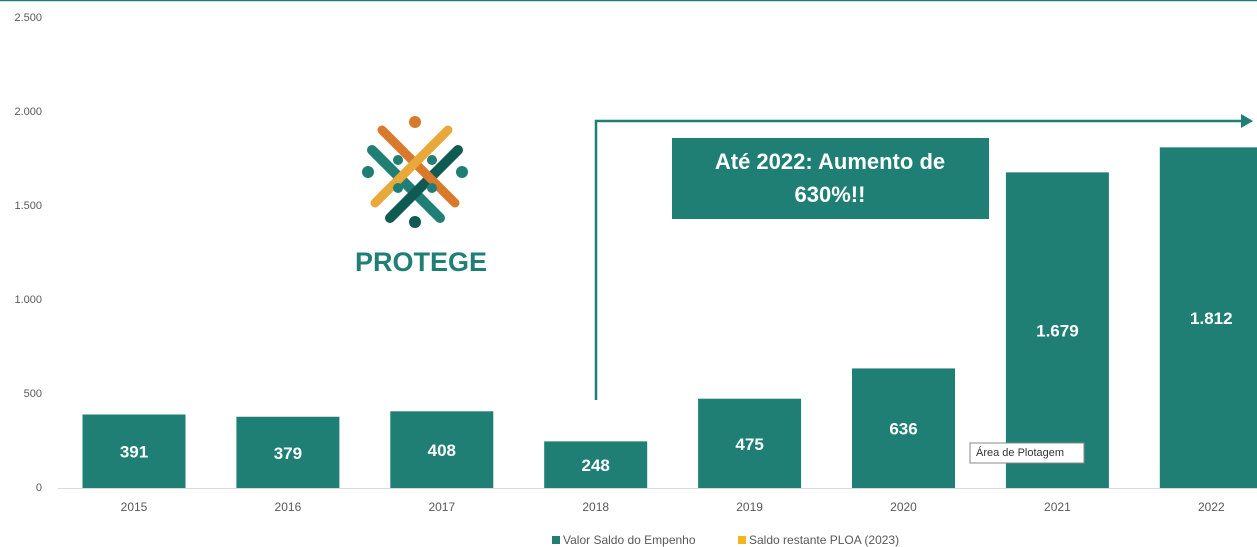 This screenshot has height=547, width=1257. I want to click on x-tick-label: 2019, so click(749, 507).